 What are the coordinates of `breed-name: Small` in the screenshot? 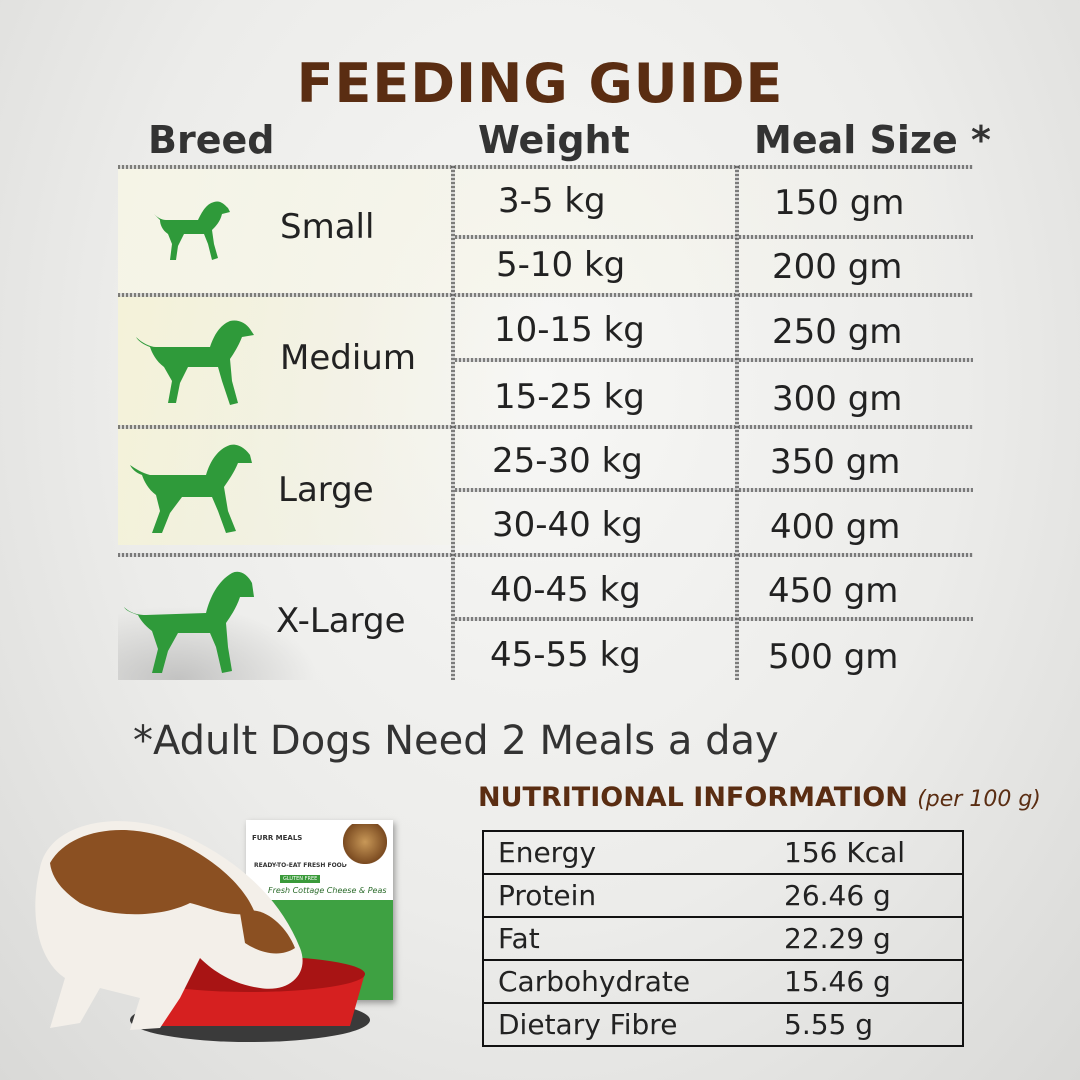 It's located at (327, 227).